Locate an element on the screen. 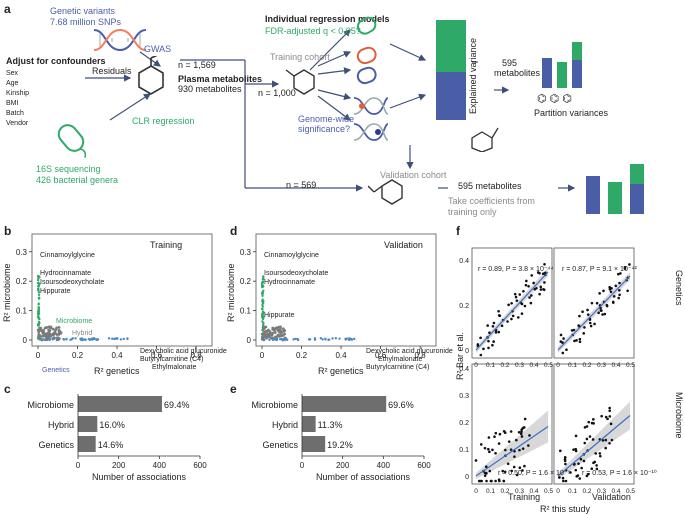  f-y-tick-label: 0.2 is located at coordinates (464, 423).